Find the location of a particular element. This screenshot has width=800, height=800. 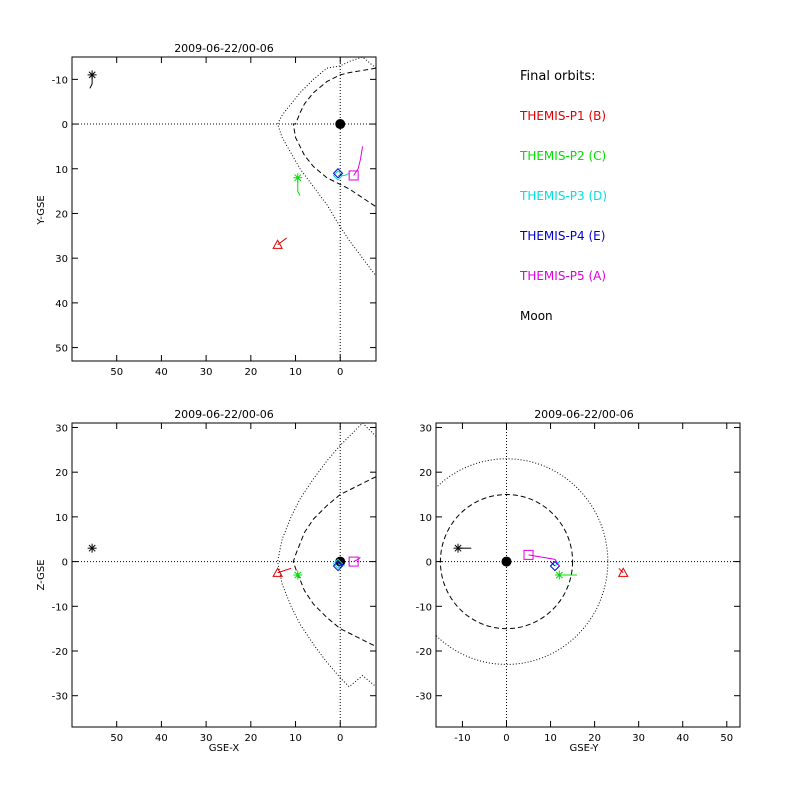

x-axis-label: GSE-X is located at coordinates (224, 748).